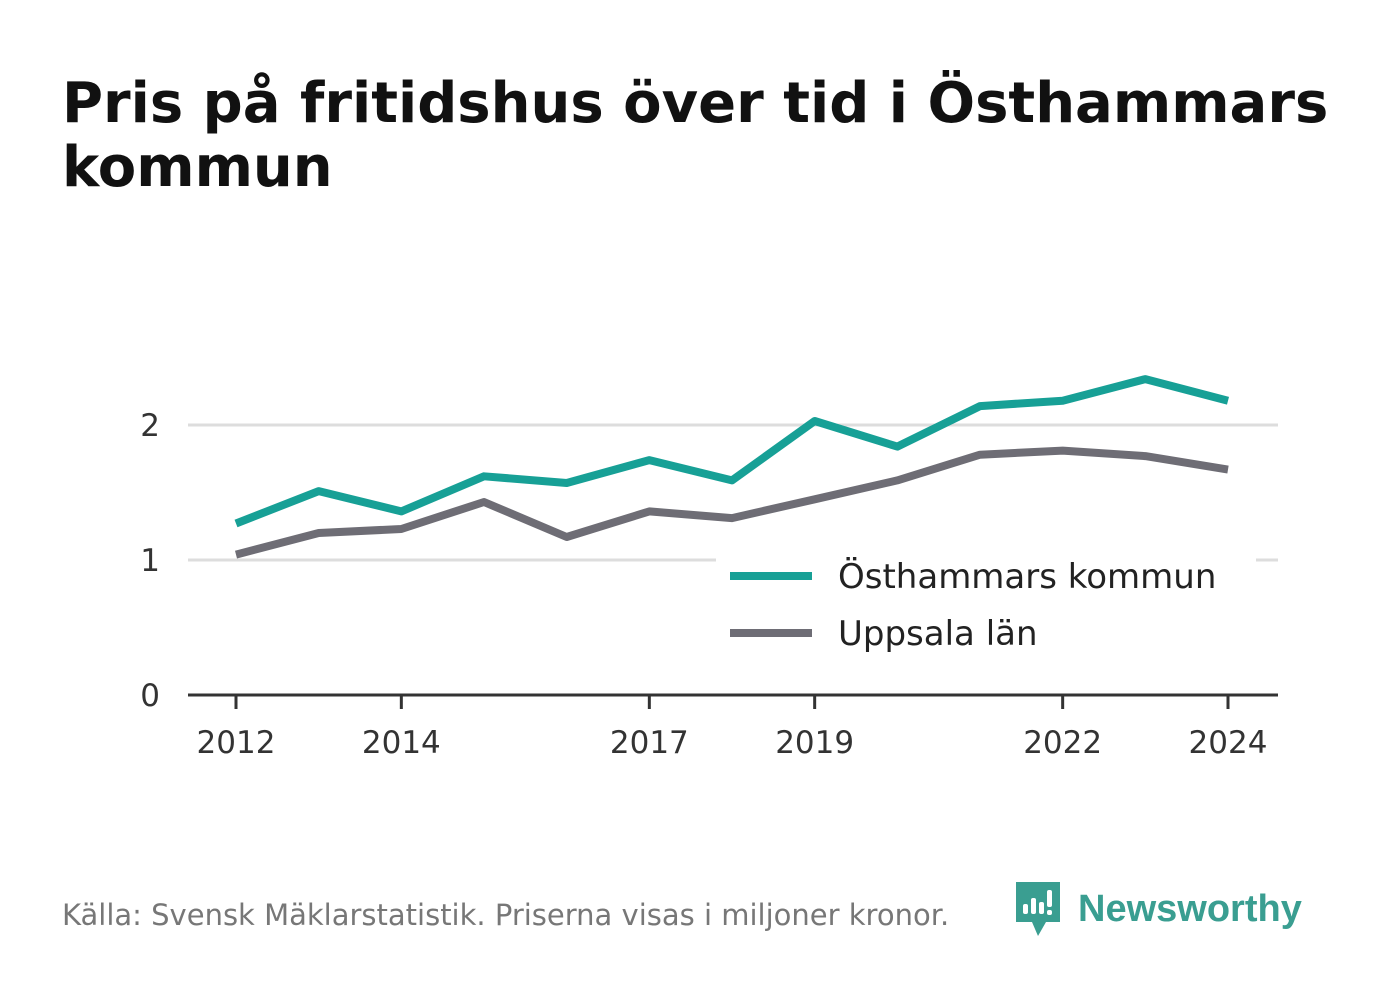  What do you see at coordinates (1038, 909) in the screenshot?
I see `newsworthy-logo-icon` at bounding box center [1038, 909].